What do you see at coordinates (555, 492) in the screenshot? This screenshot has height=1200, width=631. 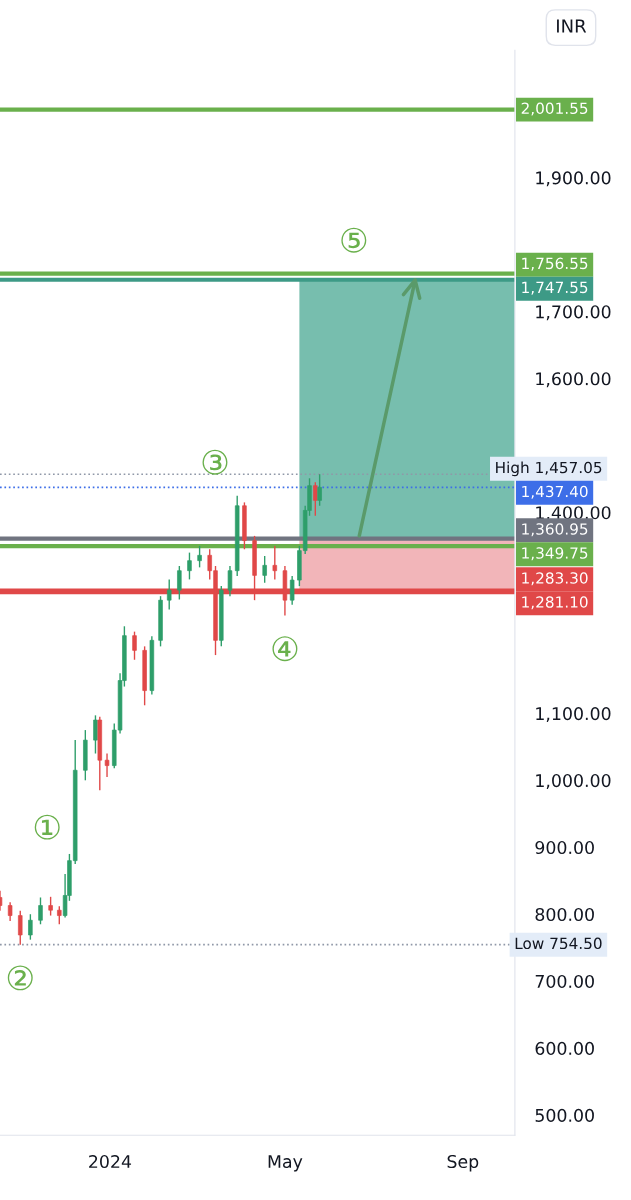 I see `ref-line-label: 1,437.40` at bounding box center [555, 492].